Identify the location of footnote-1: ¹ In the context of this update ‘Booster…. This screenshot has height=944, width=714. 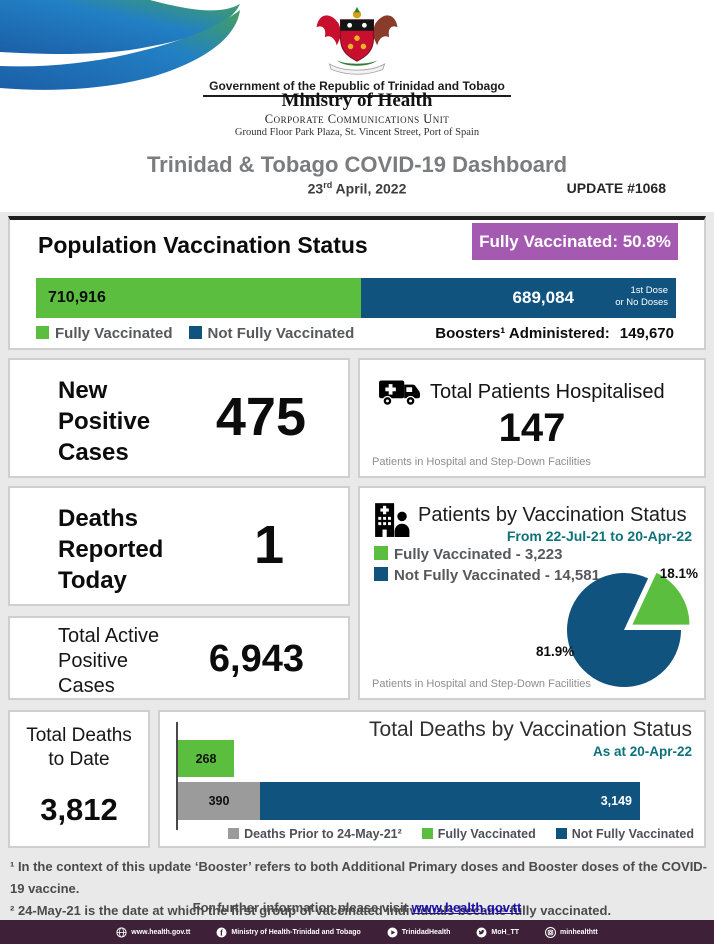
(359, 877).